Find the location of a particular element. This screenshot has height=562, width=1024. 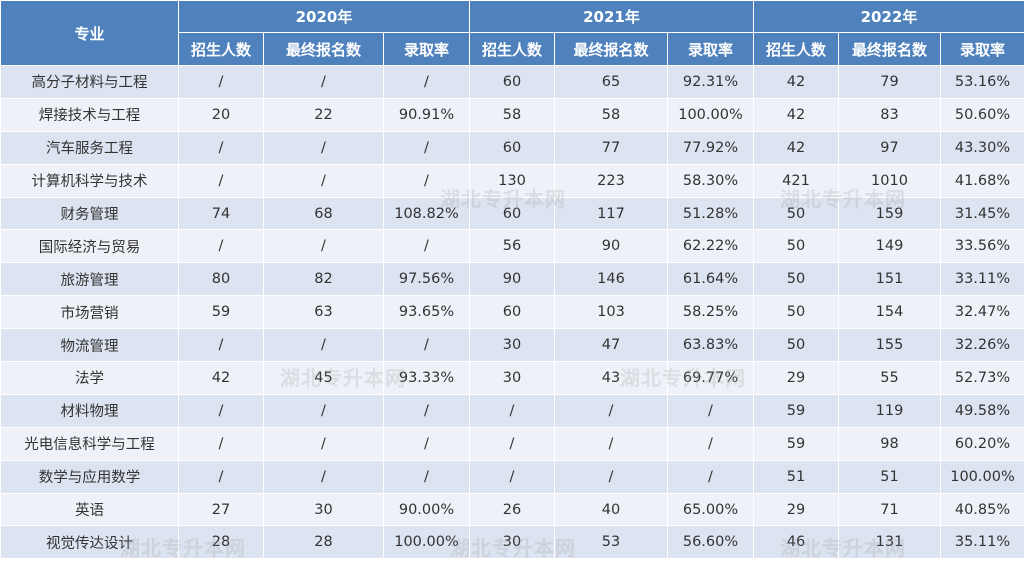

table-cell: 151 is located at coordinates (889, 279).